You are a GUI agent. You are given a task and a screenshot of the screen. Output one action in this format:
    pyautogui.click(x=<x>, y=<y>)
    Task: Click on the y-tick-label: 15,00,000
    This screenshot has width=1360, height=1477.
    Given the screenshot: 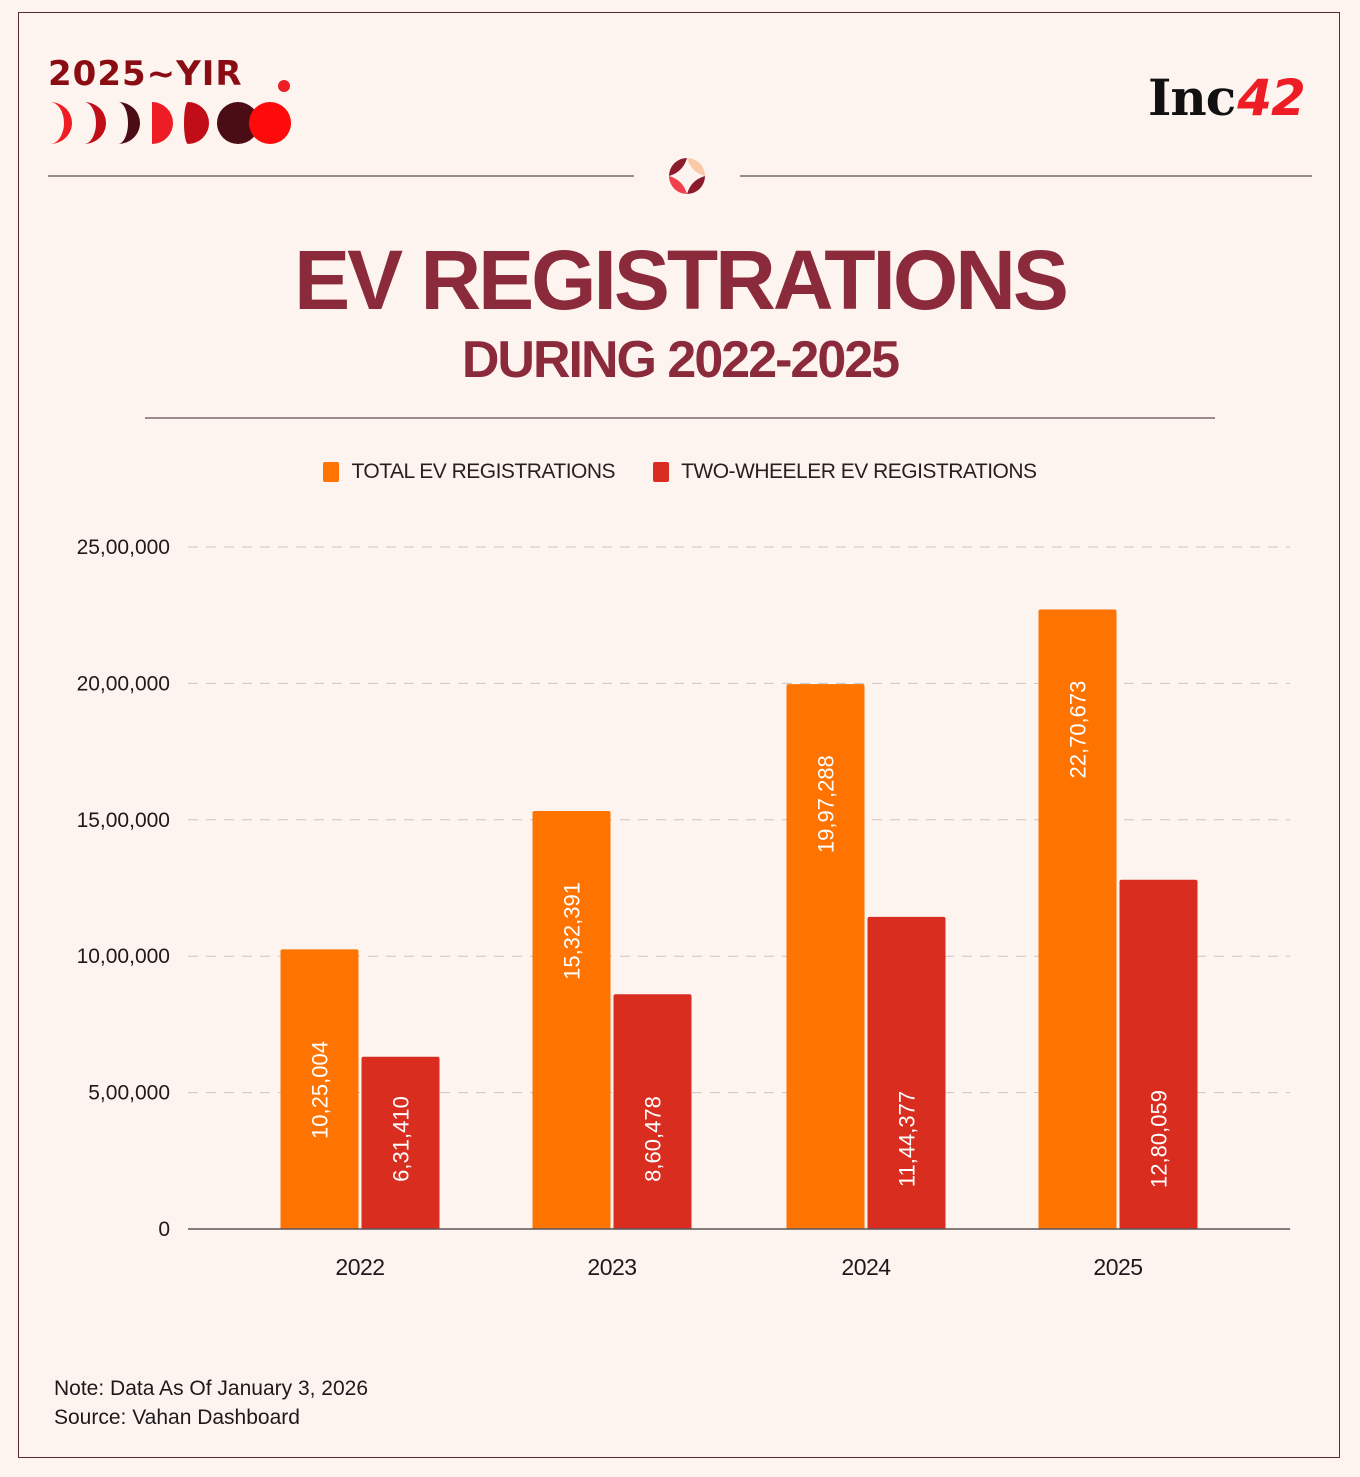 What is the action you would take?
    pyautogui.click(x=123, y=820)
    